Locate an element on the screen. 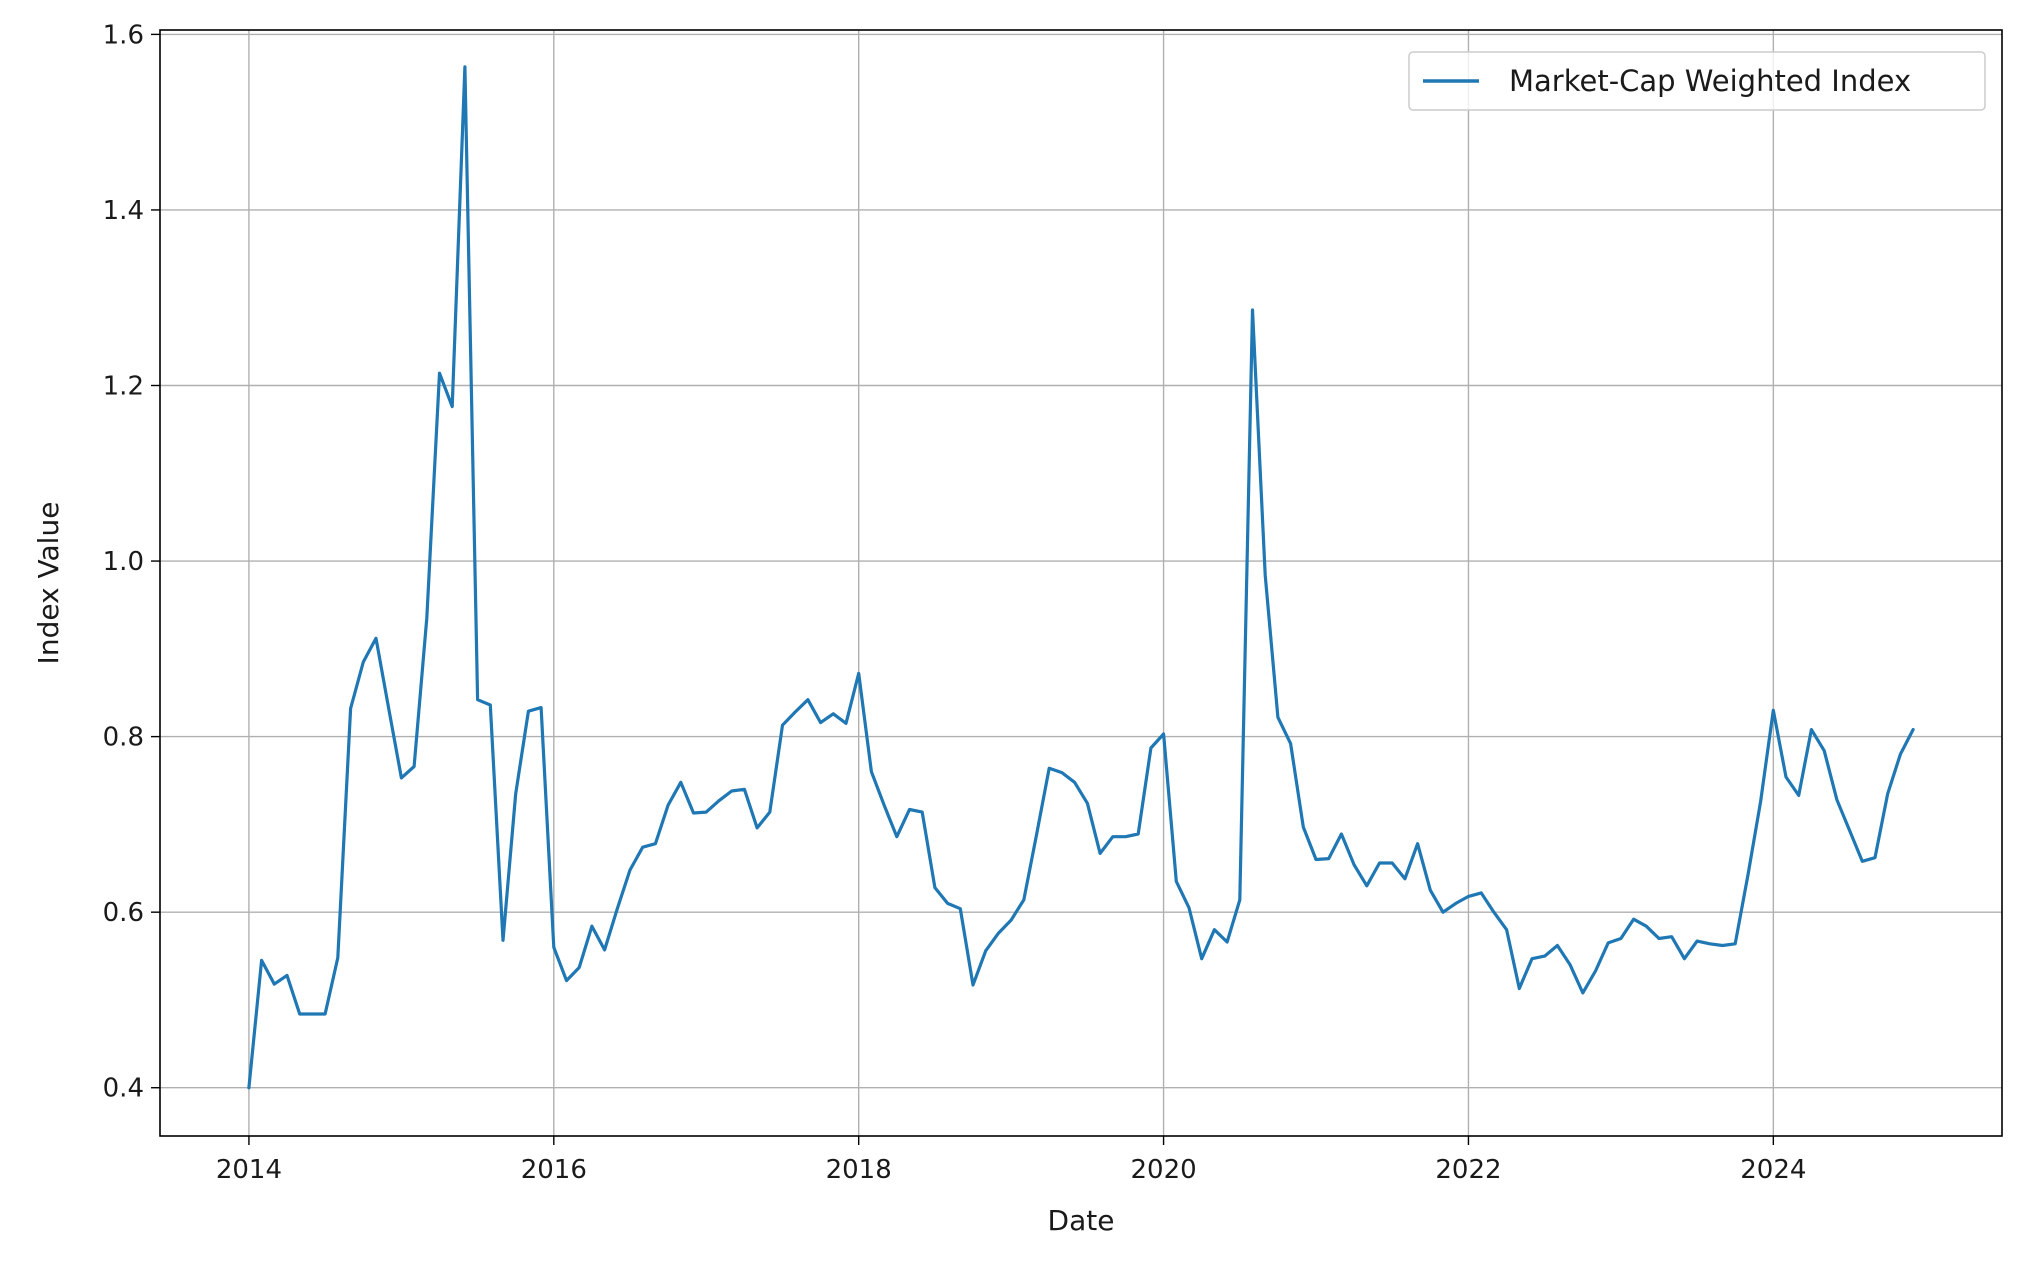 This screenshot has width=2026, height=1261. y-tick-label: 1.2 is located at coordinates (123, 387).